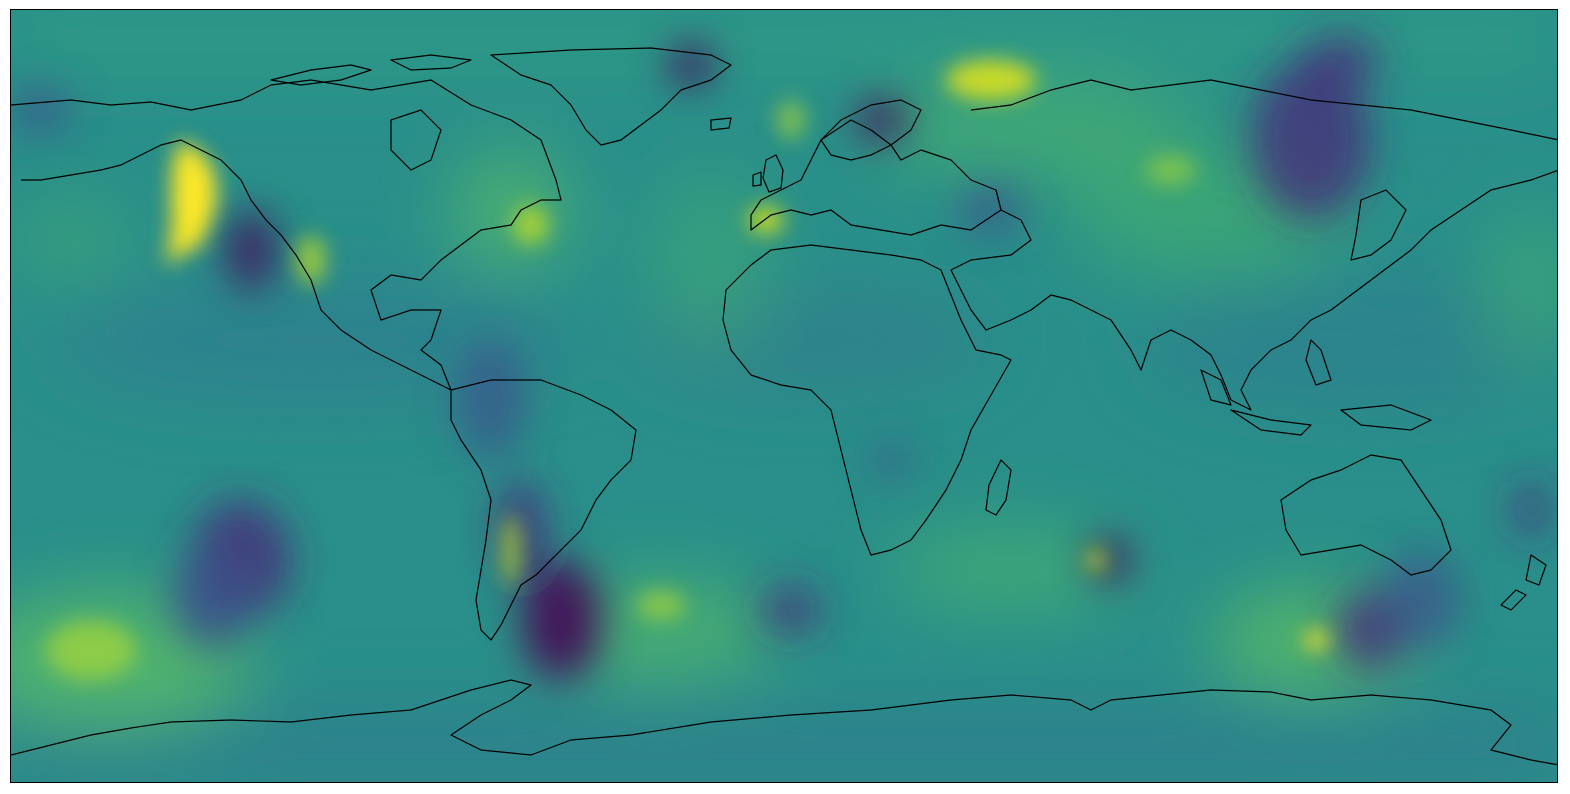  What do you see at coordinates (543, 510) in the screenshot?
I see `coastline-south-america` at bounding box center [543, 510].